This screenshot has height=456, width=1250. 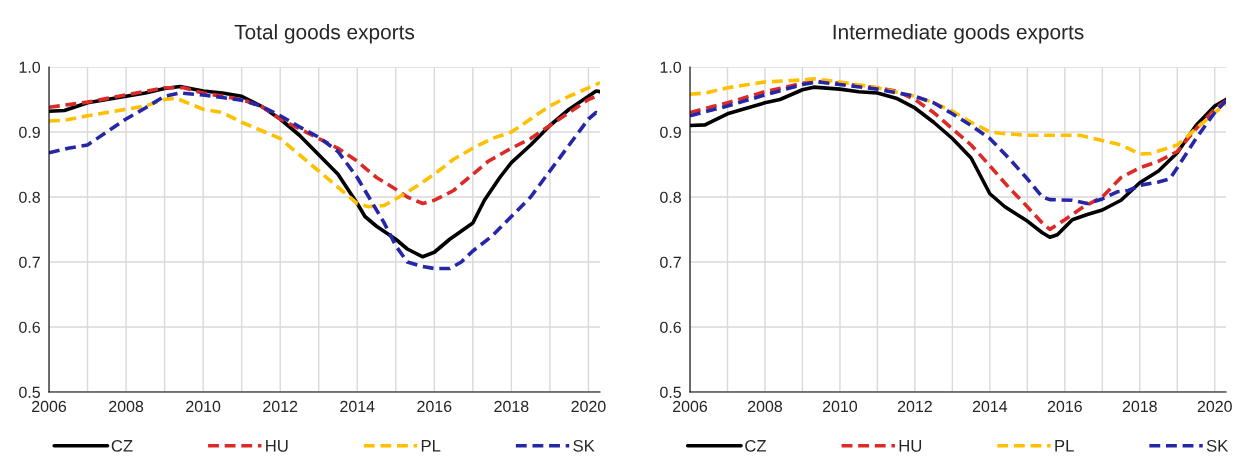 What do you see at coordinates (324, 34) in the screenshot?
I see `chart-title: Total goods exports` at bounding box center [324, 34].